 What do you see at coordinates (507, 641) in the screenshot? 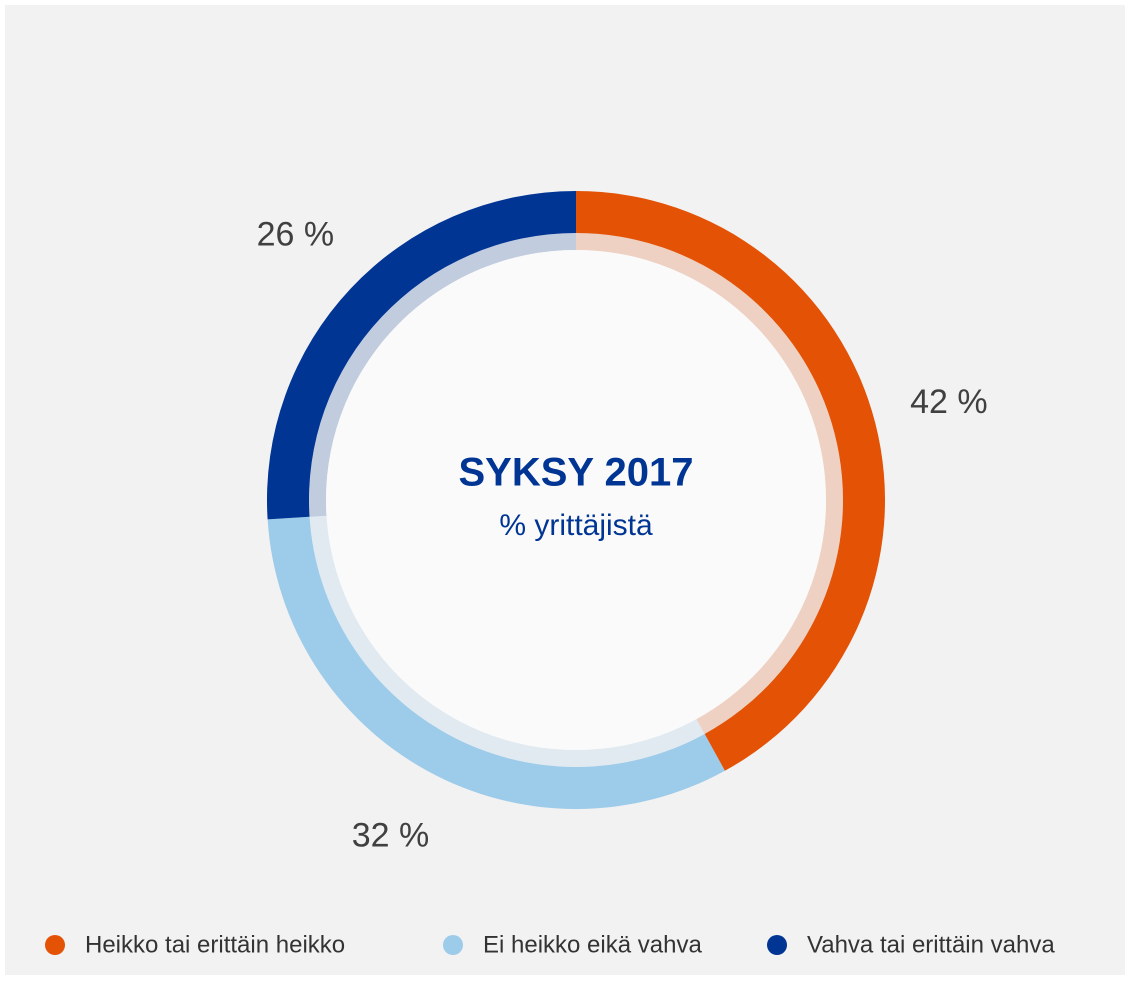
I see `donut-slice-inner` at bounding box center [507, 641].